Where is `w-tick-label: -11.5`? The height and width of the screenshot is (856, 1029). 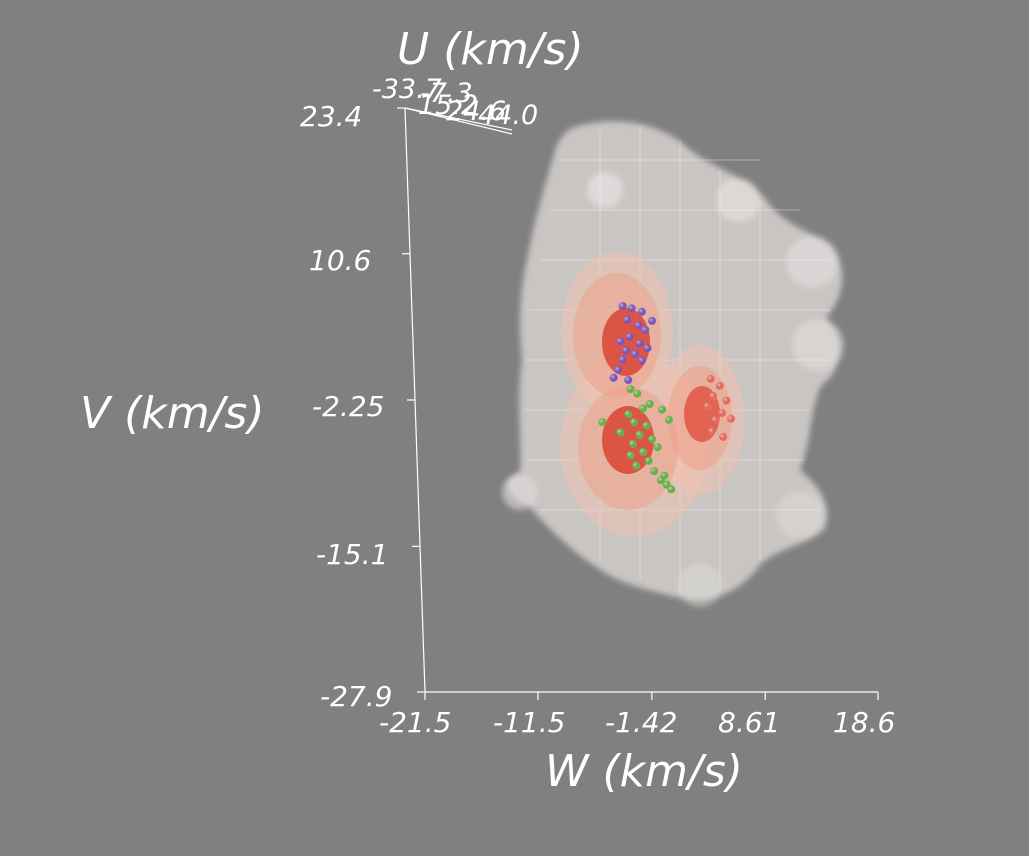 w-tick-label: -11.5 is located at coordinates (529, 722).